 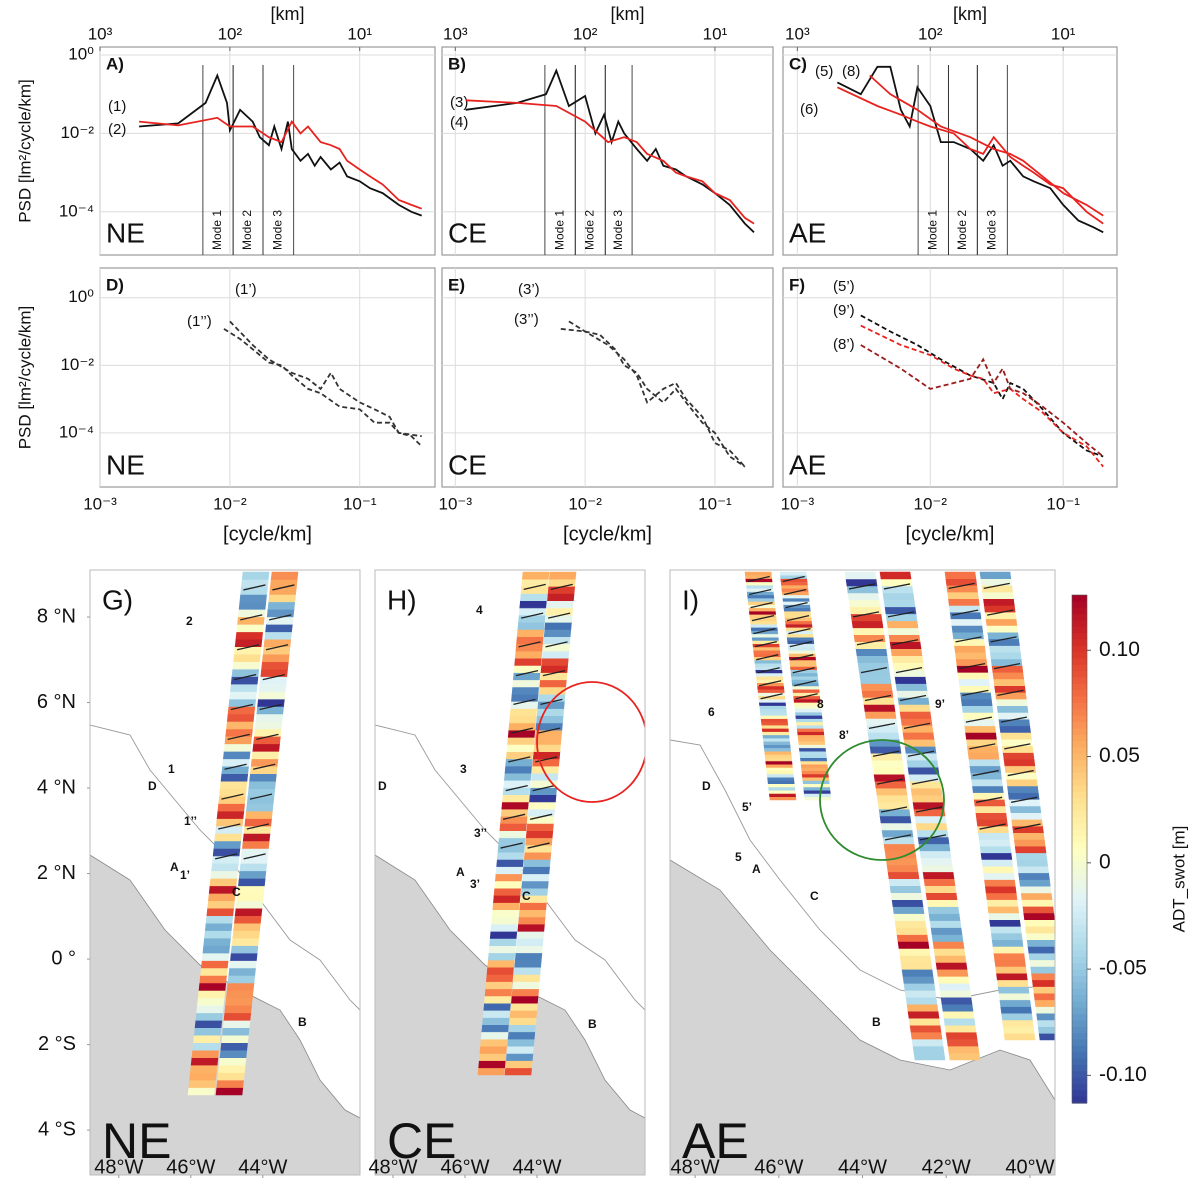 What do you see at coordinates (797, 284) in the screenshot?
I see `panel-label: F)` at bounding box center [797, 284].